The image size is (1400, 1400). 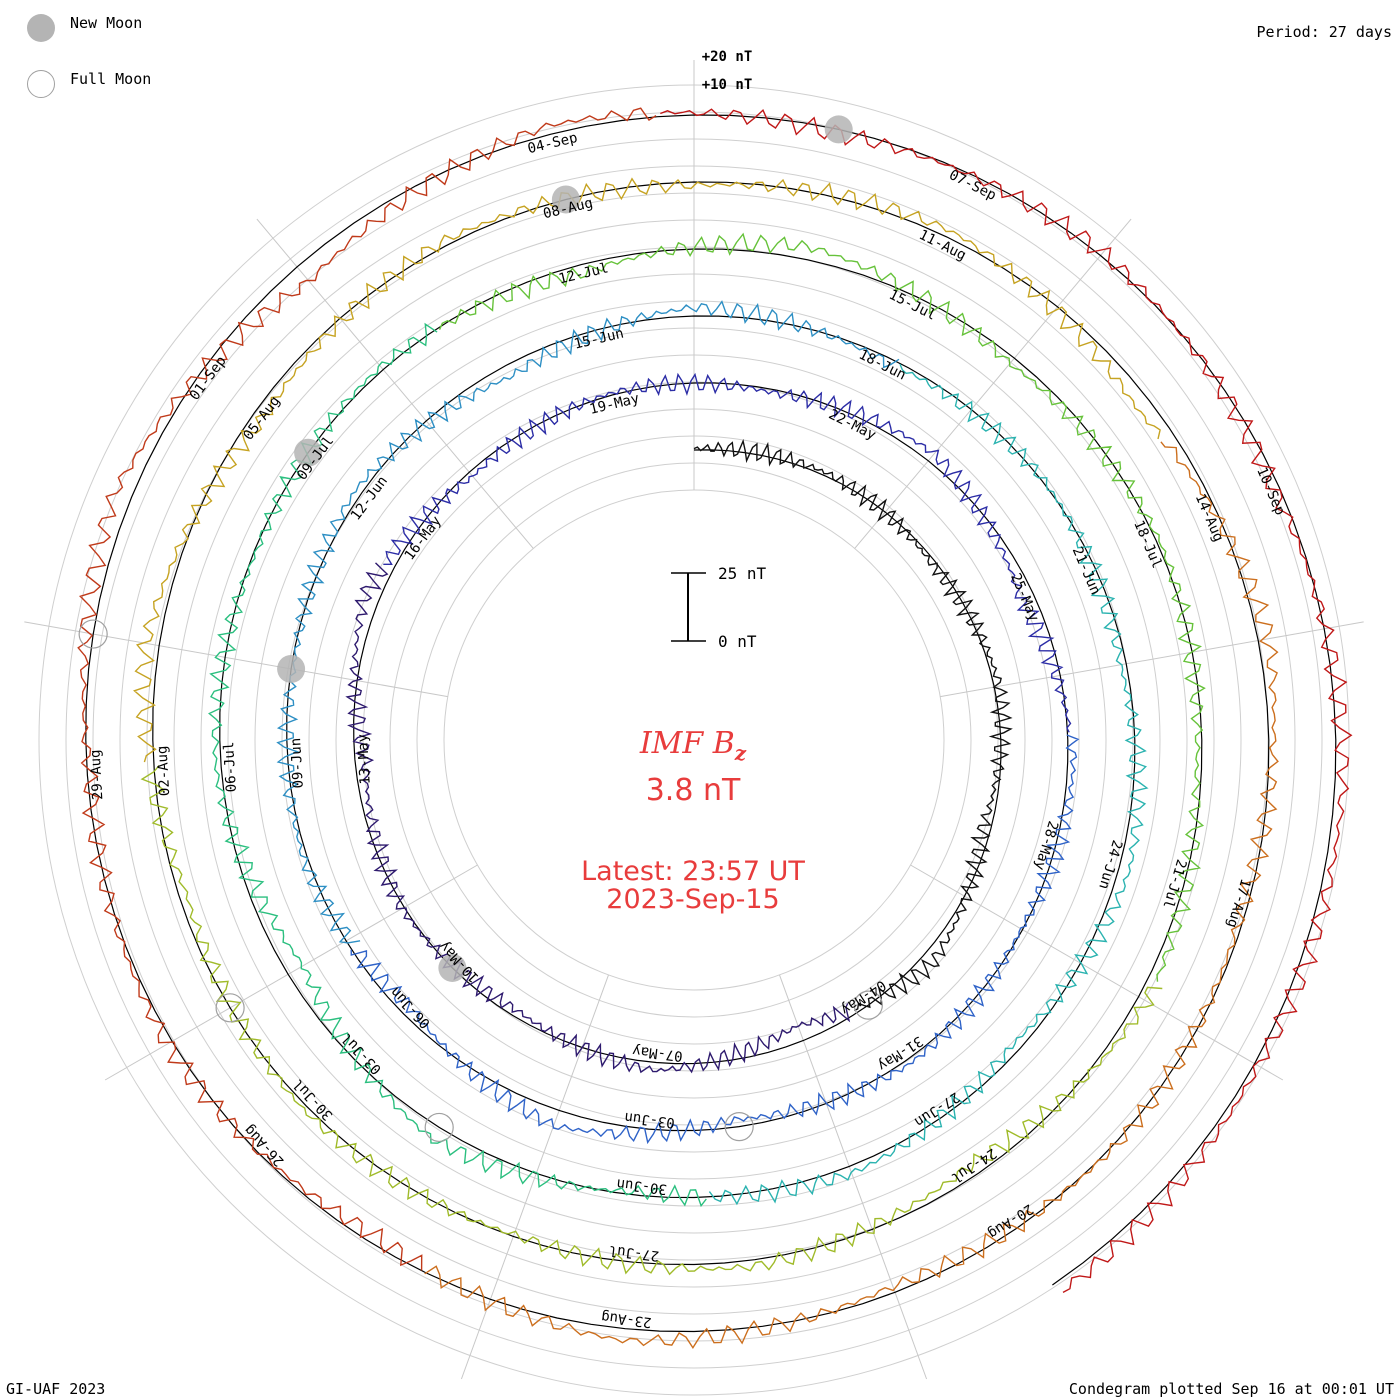 What do you see at coordinates (1270, 491) in the screenshot?
I see `date-label: 10-Sep` at bounding box center [1270, 491].